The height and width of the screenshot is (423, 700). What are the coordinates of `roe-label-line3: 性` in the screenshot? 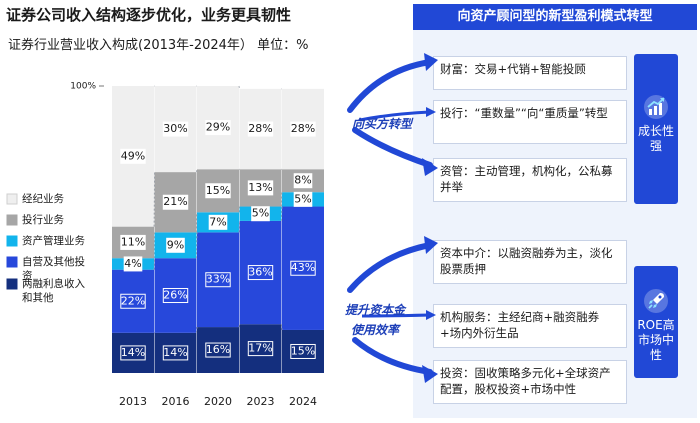 It's located at (655, 355).